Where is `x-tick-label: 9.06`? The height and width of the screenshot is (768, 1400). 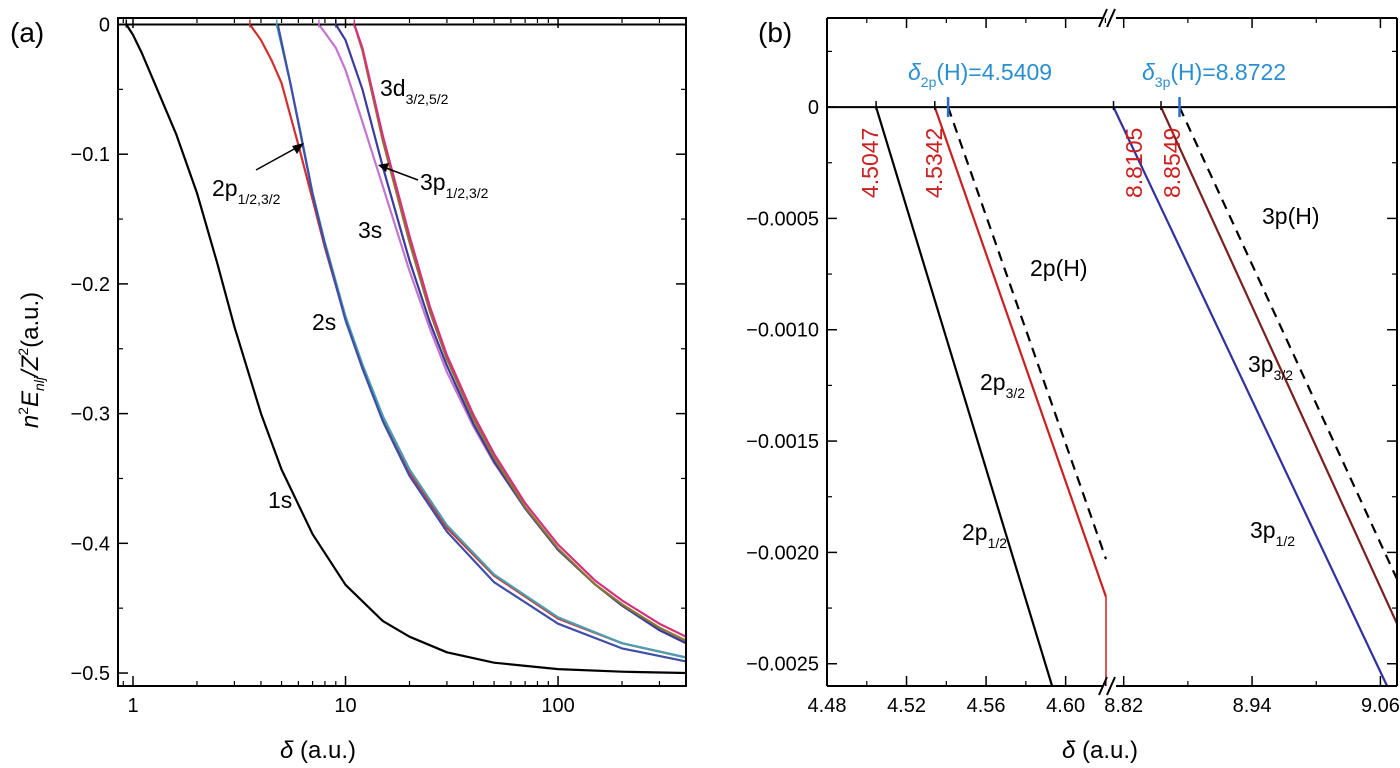 x-tick-label: 9.06 is located at coordinates (1380, 706).